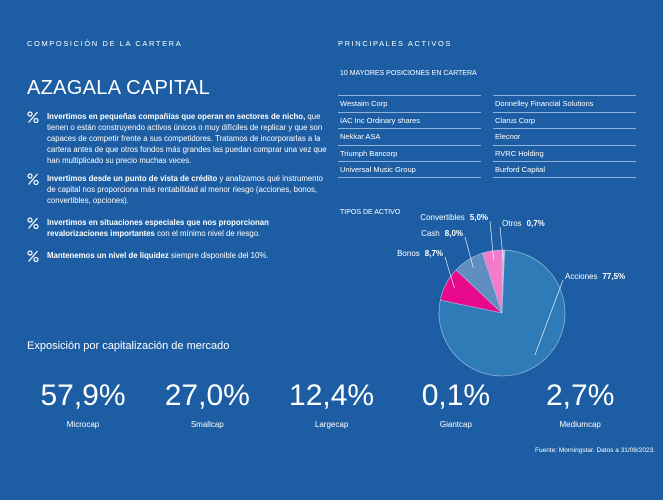 The height and width of the screenshot is (500, 663). Describe the element at coordinates (442, 217) in the screenshot. I see `slice-name: Convertibles` at that location.